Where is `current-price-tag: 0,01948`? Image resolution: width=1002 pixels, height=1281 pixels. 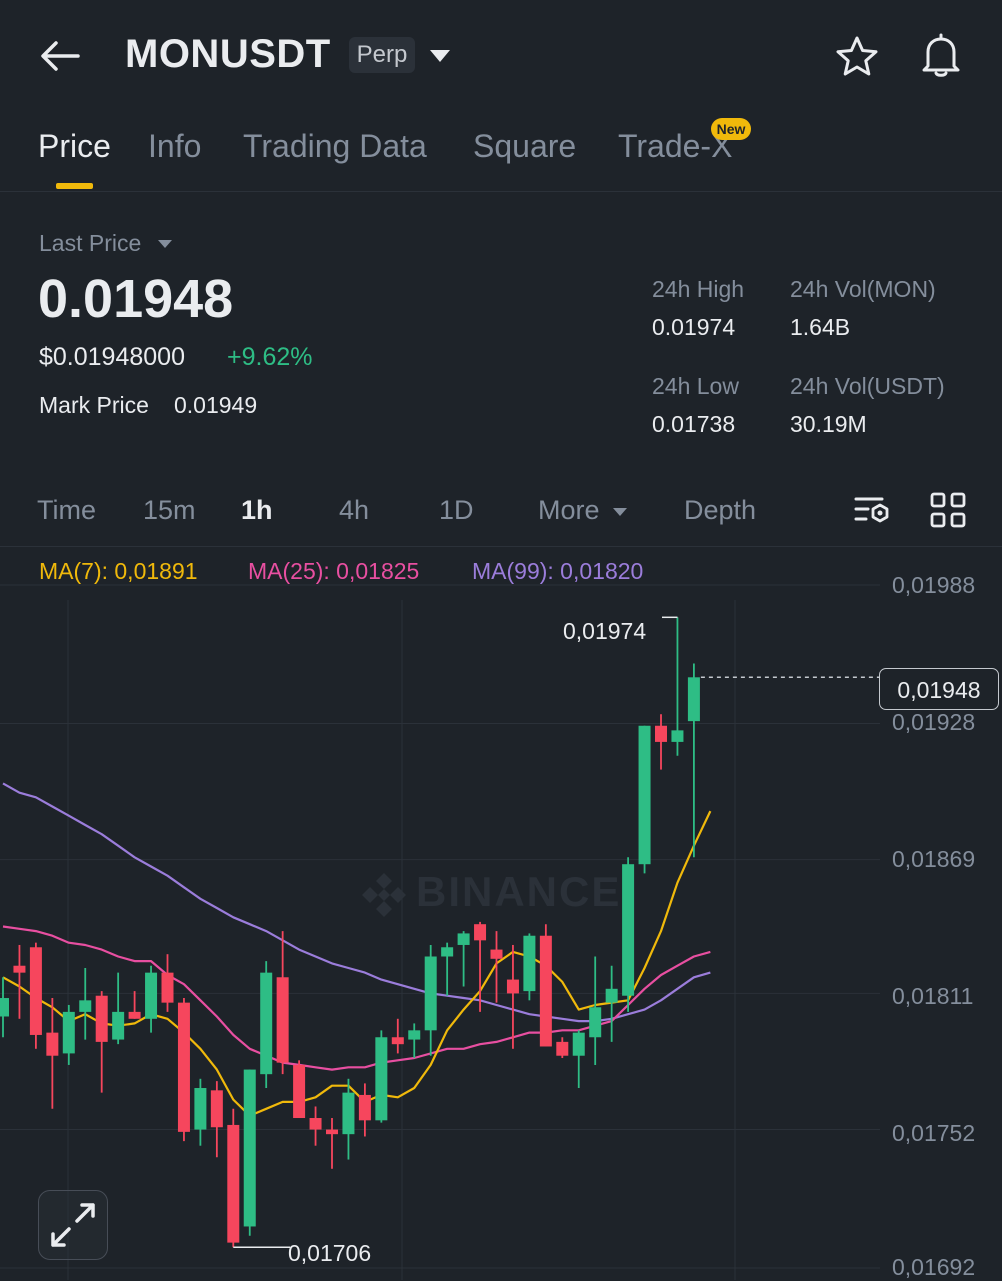 current-price-tag: 0,01948 is located at coordinates (939, 689).